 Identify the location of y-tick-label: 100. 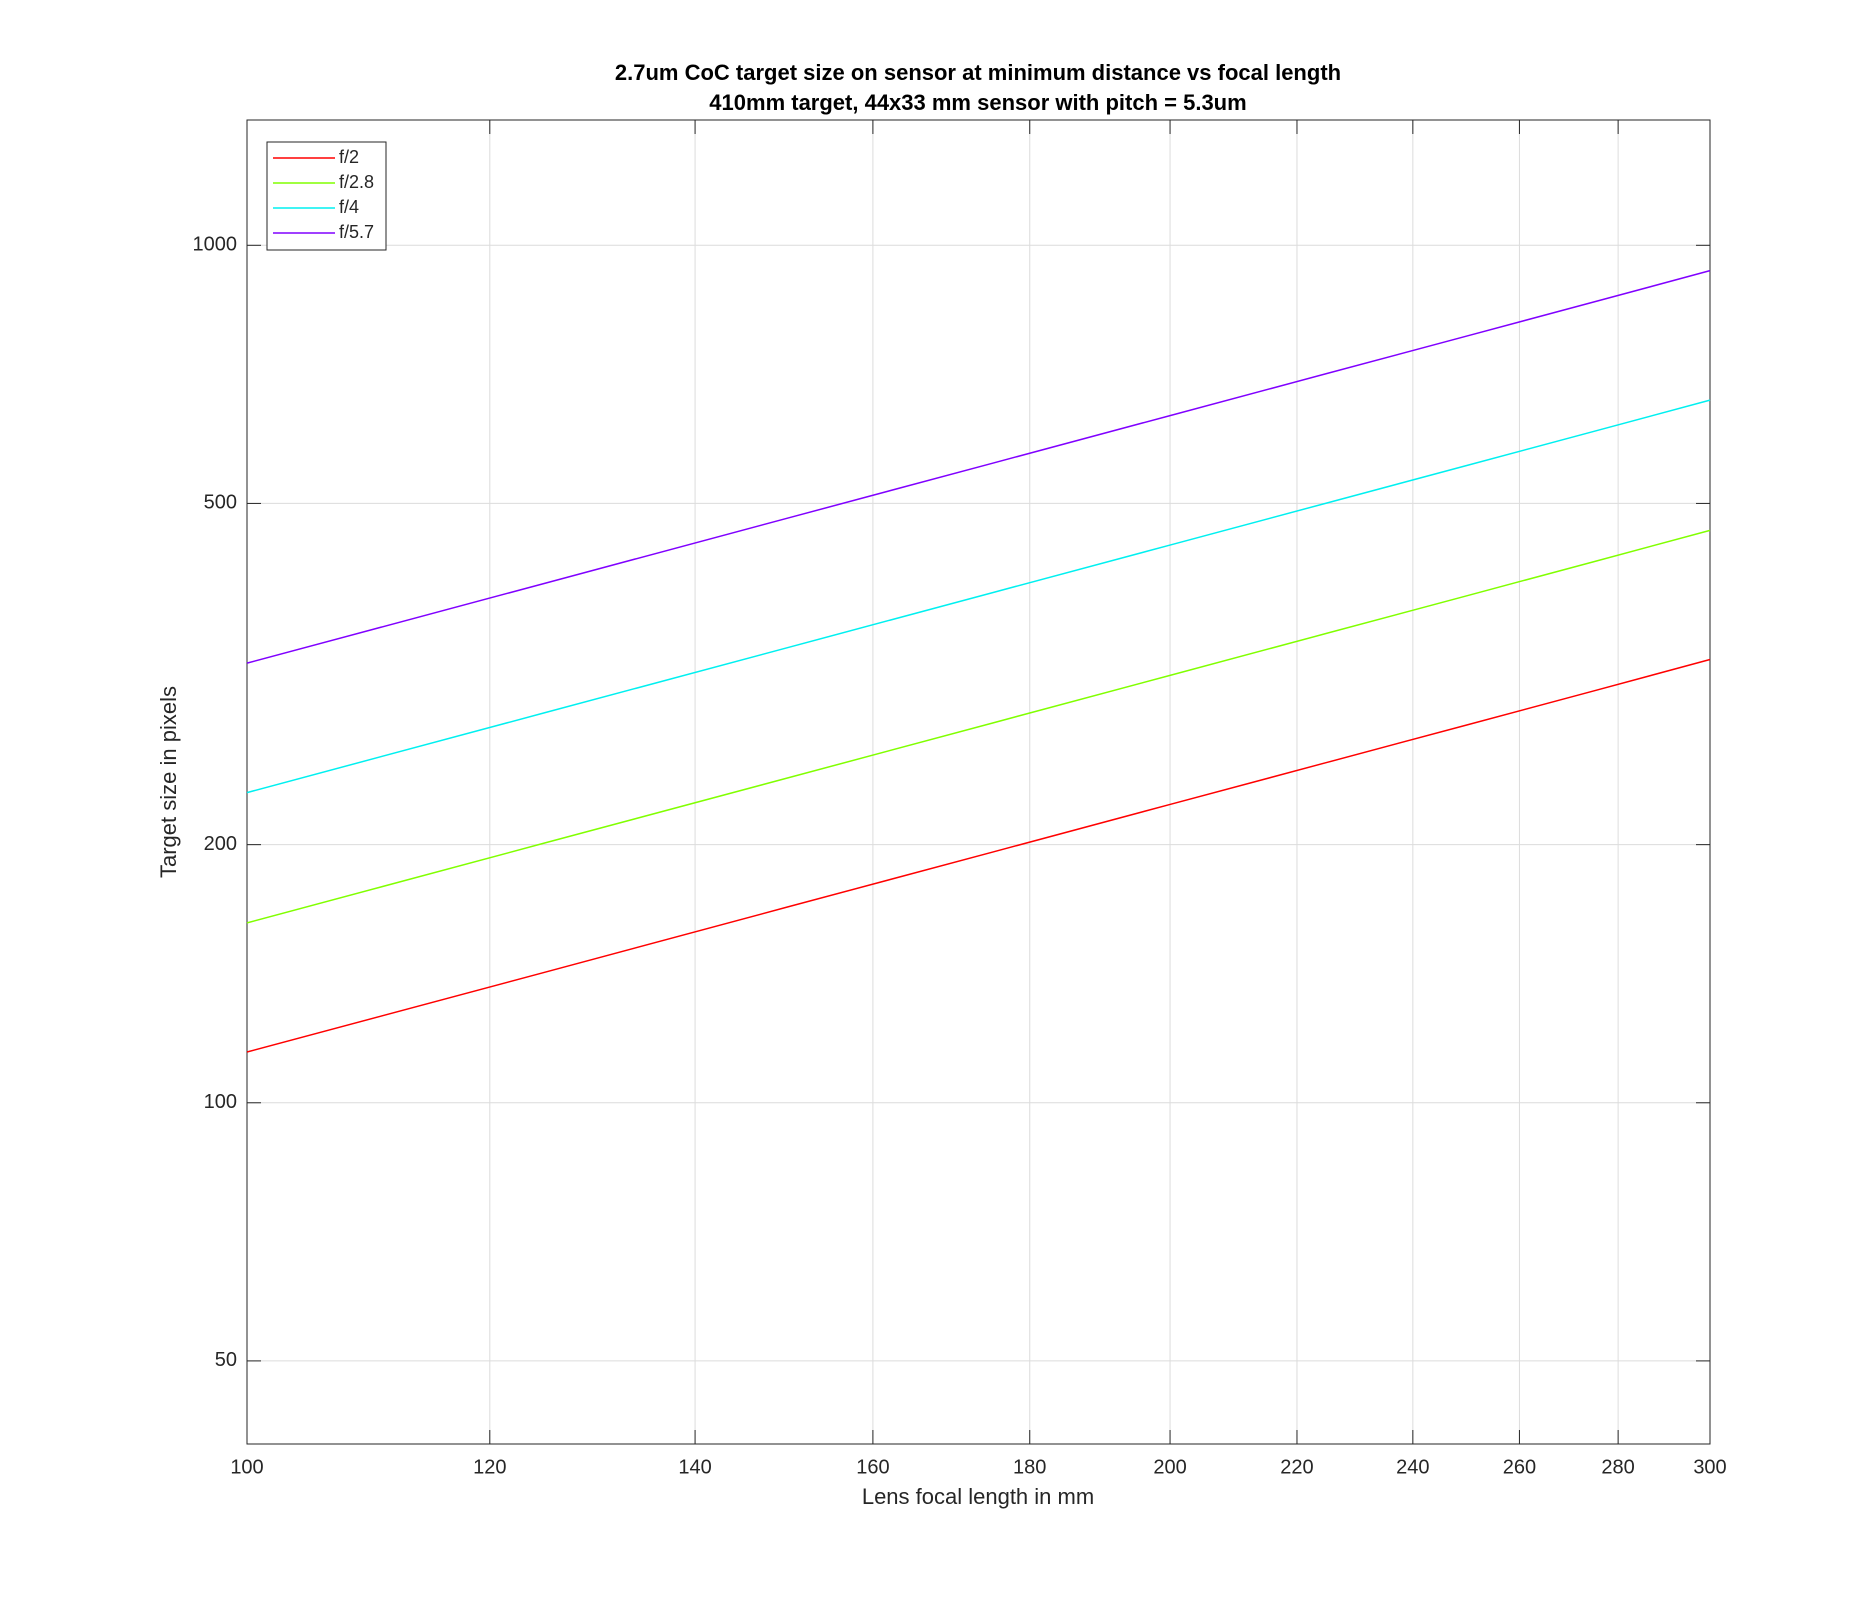
(220, 1102).